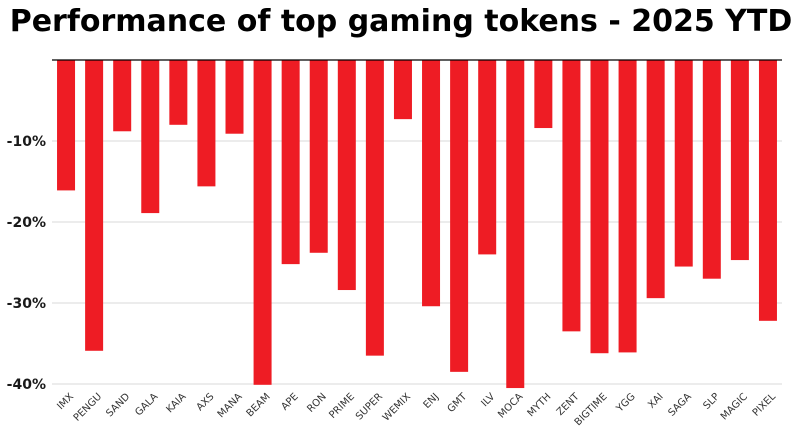  What do you see at coordinates (488, 400) in the screenshot?
I see `x-tick-label: ILV` at bounding box center [488, 400].